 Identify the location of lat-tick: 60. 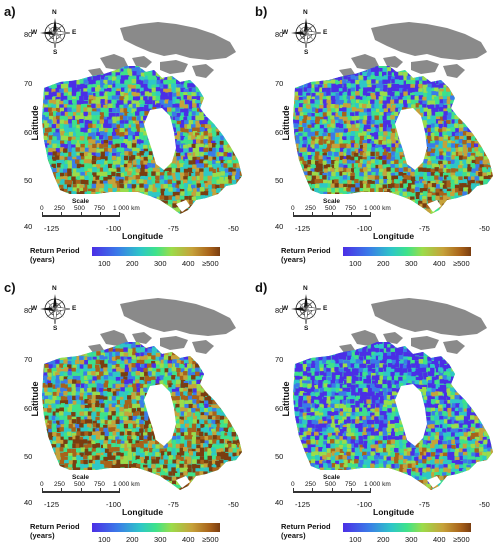
(28, 132).